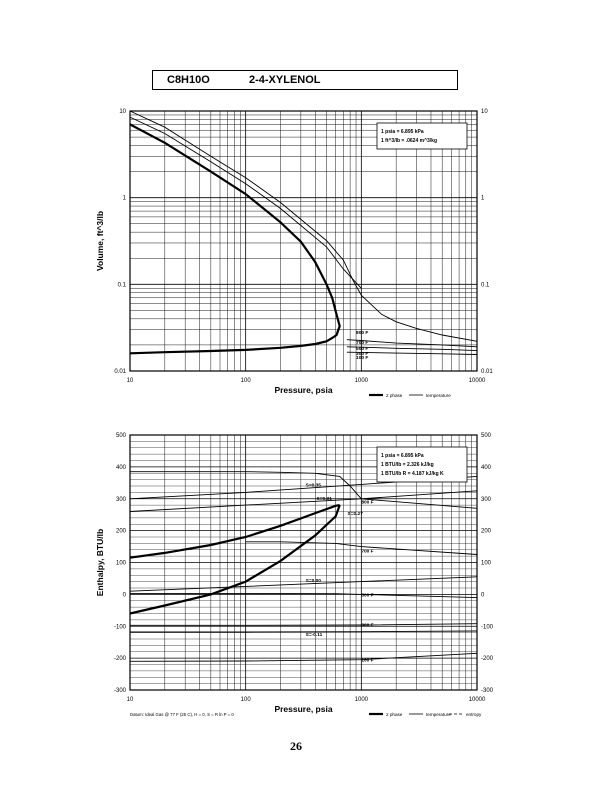 The image size is (592, 800). Describe the element at coordinates (402, 456) in the screenshot. I see `enth-conversion-text: 1 psia = 6.895 kPa` at that location.